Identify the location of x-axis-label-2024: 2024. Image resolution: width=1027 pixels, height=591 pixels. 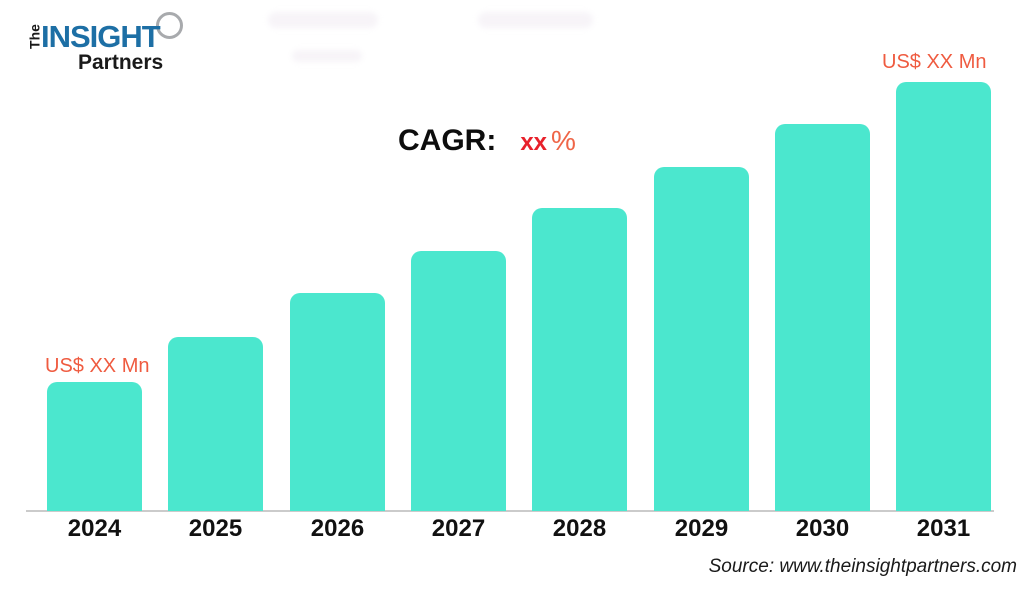
(94, 528).